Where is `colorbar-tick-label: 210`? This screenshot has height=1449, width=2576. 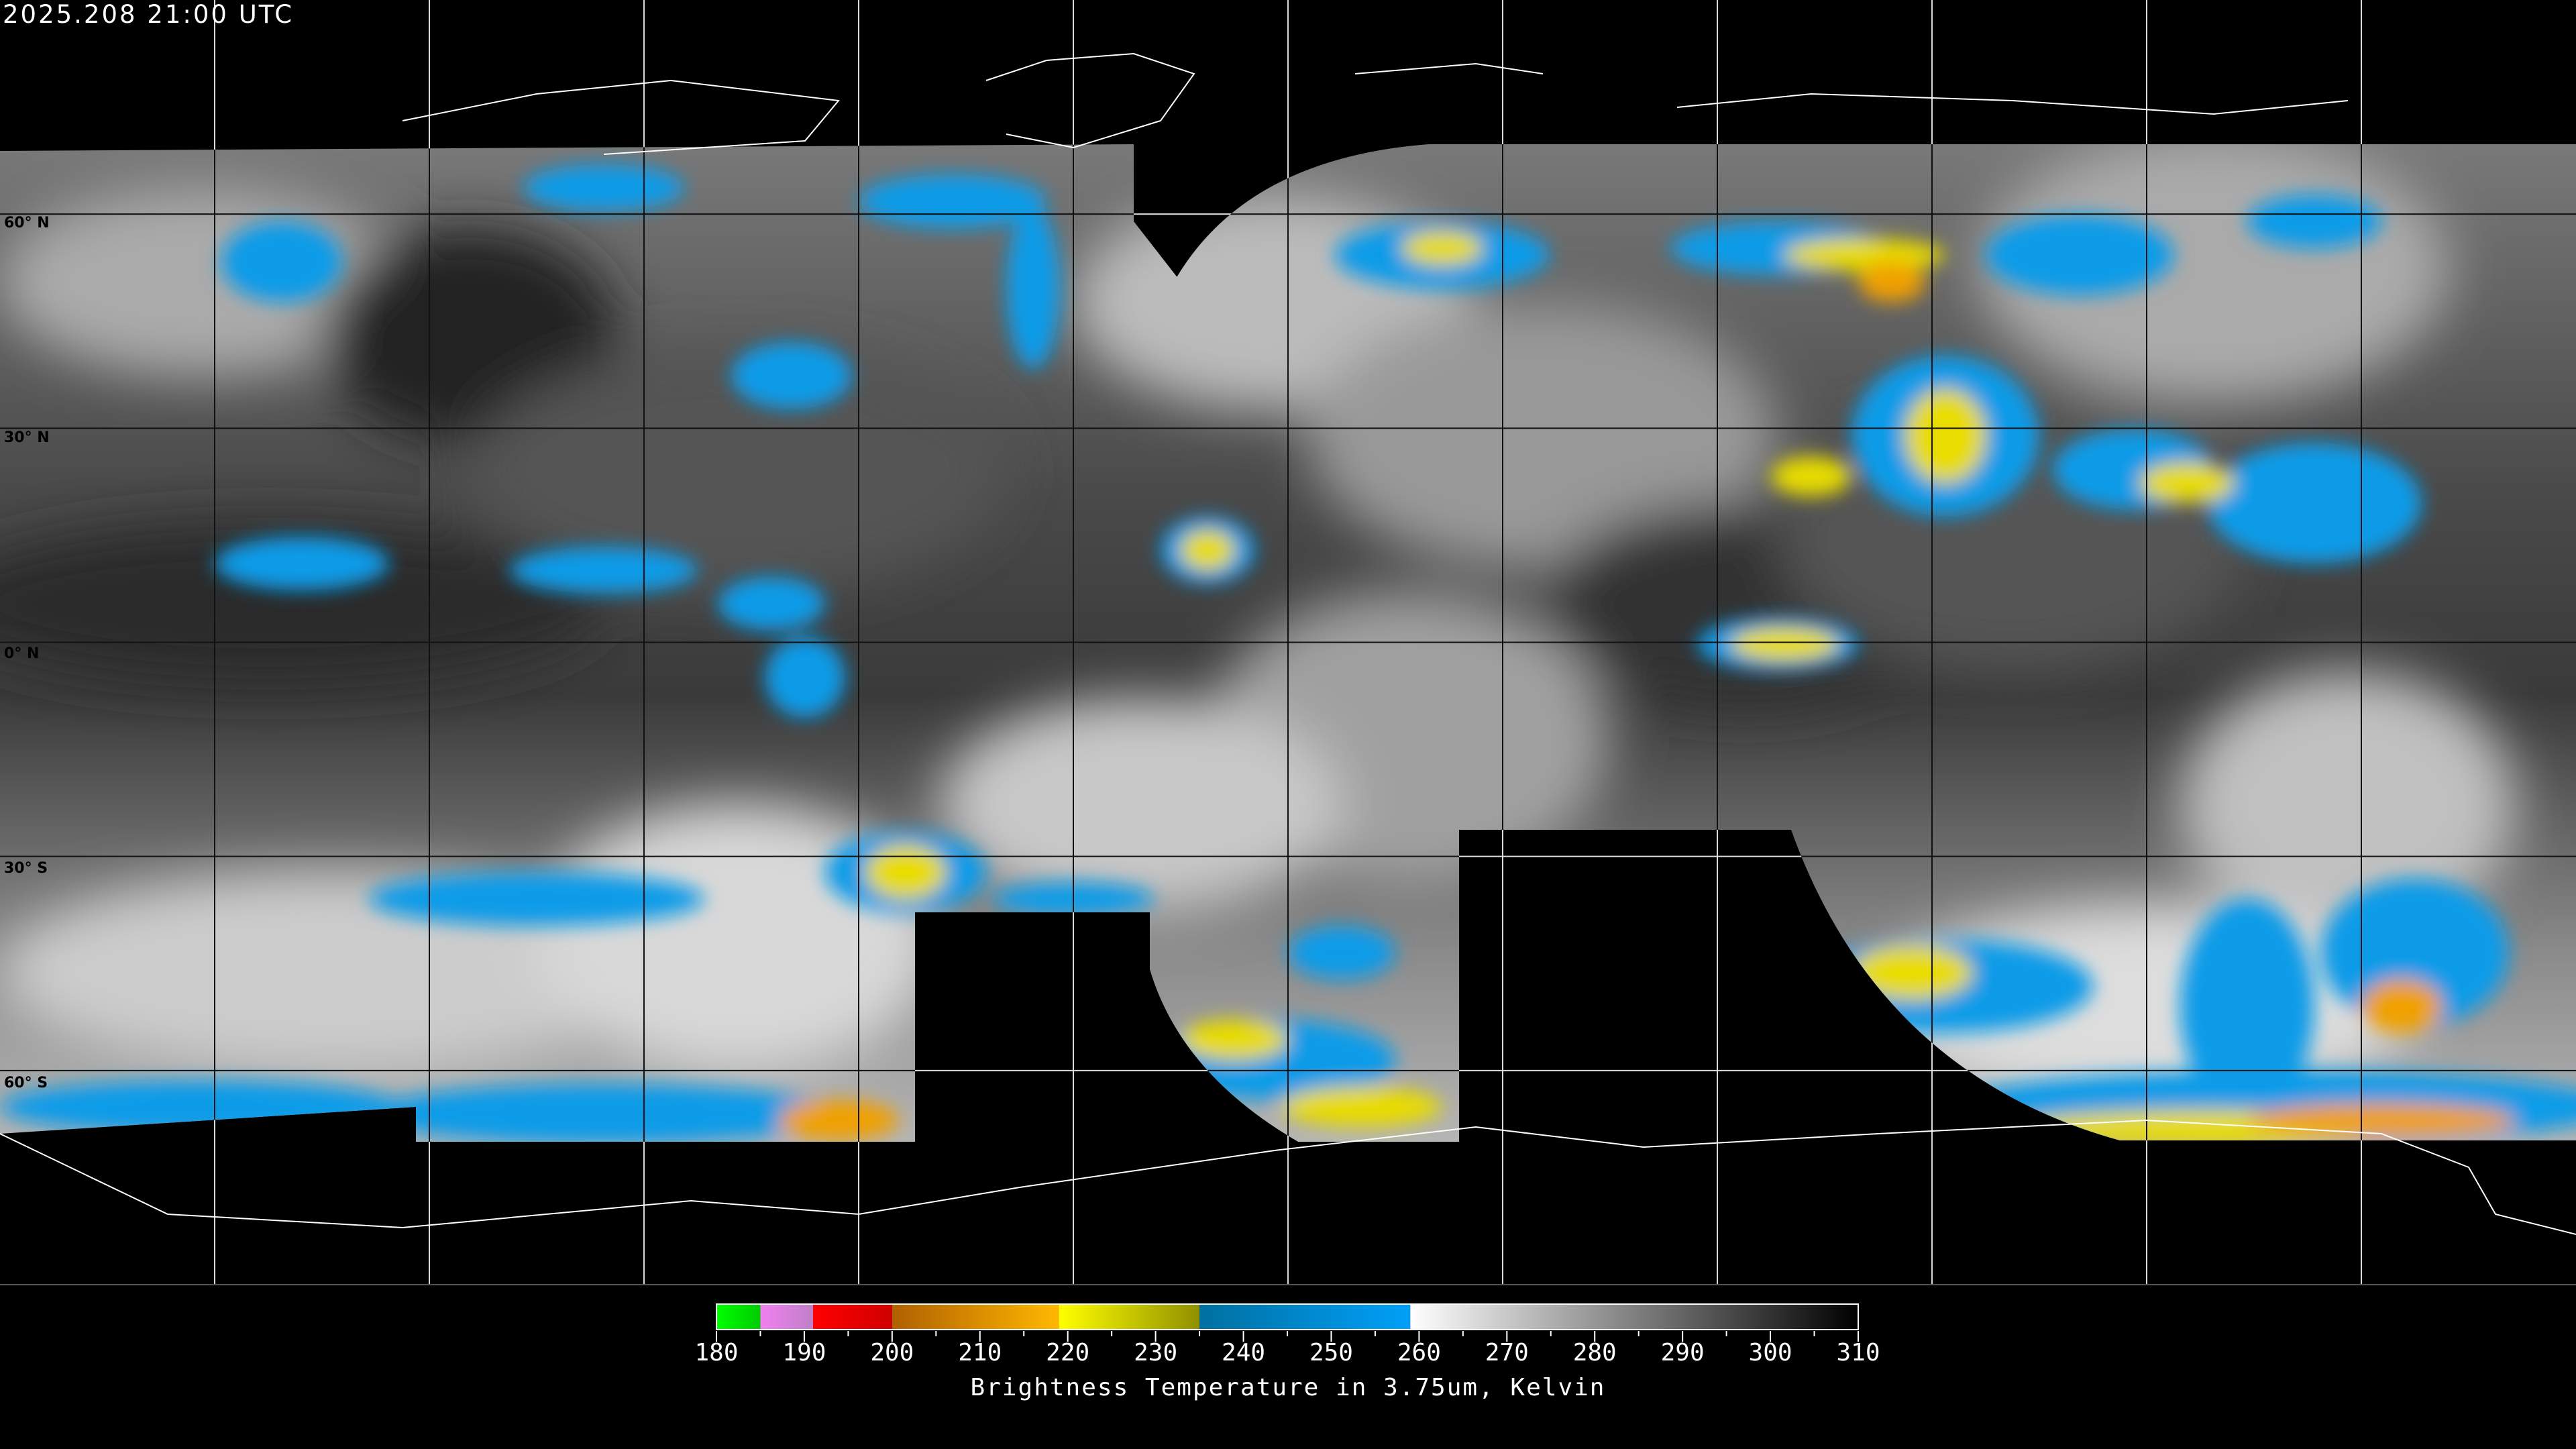 colorbar-tick-label: 210 is located at coordinates (980, 1352).